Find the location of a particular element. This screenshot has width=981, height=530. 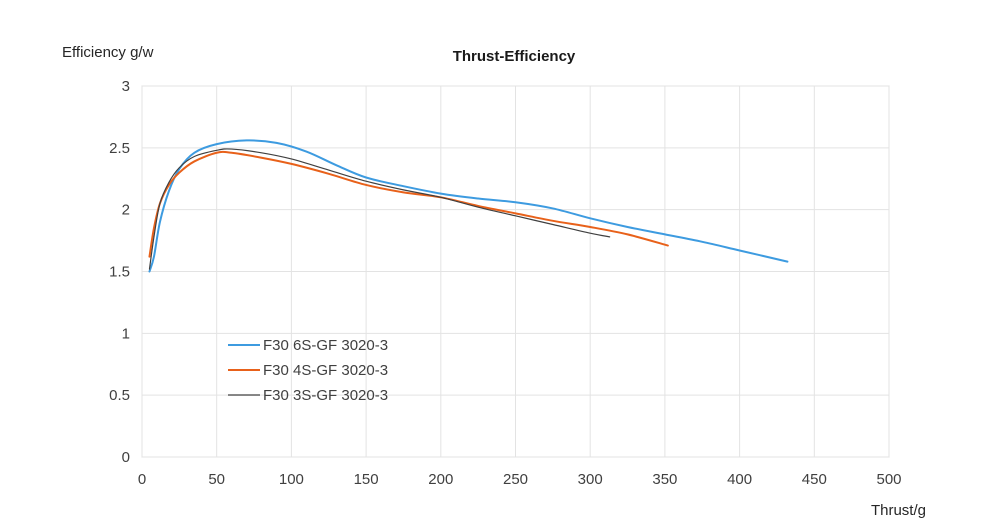

x-tick-label: 250 is located at coordinates (515, 479).